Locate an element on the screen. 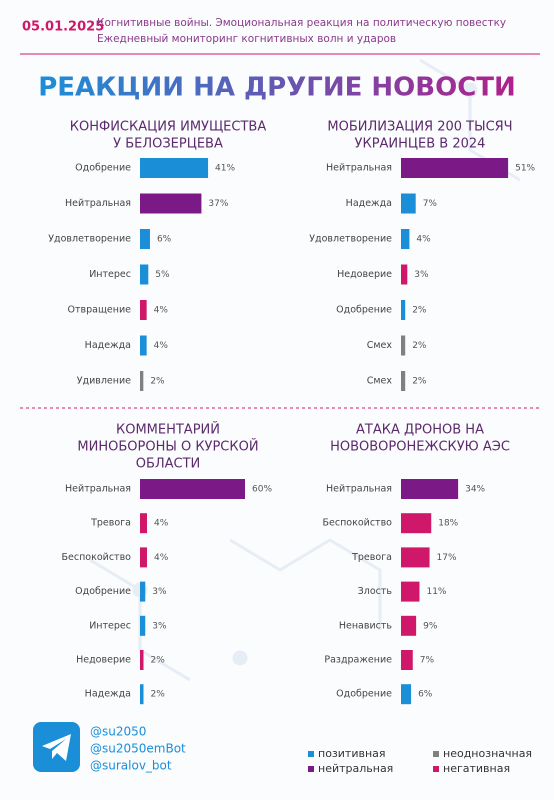 This screenshot has height=800, width=554. panel-title: МИНОБОРОНЫ О КУРСКОЙ is located at coordinates (167, 447).